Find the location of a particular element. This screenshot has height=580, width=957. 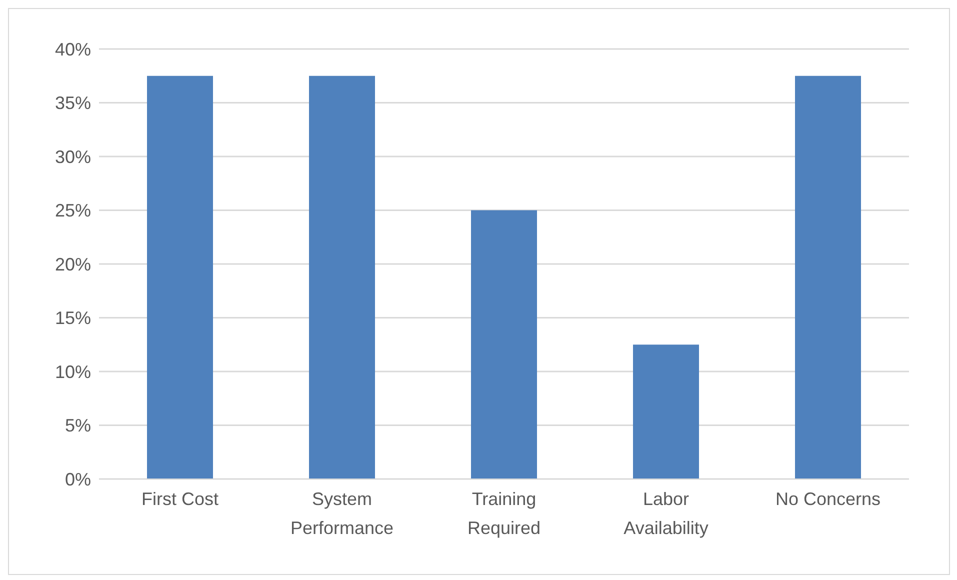

x-tick-label: Labor Availability is located at coordinates (666, 513).